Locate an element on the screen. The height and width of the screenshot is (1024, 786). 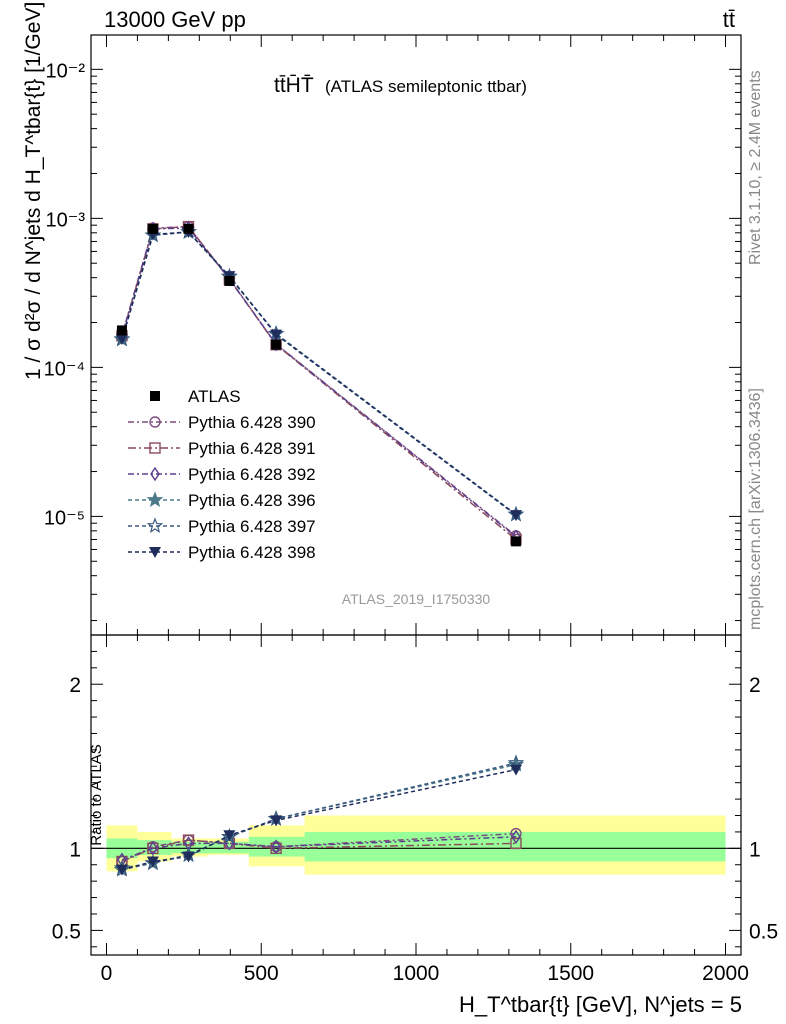
legend-label: Pythia 6.428 396 is located at coordinates (252, 500).